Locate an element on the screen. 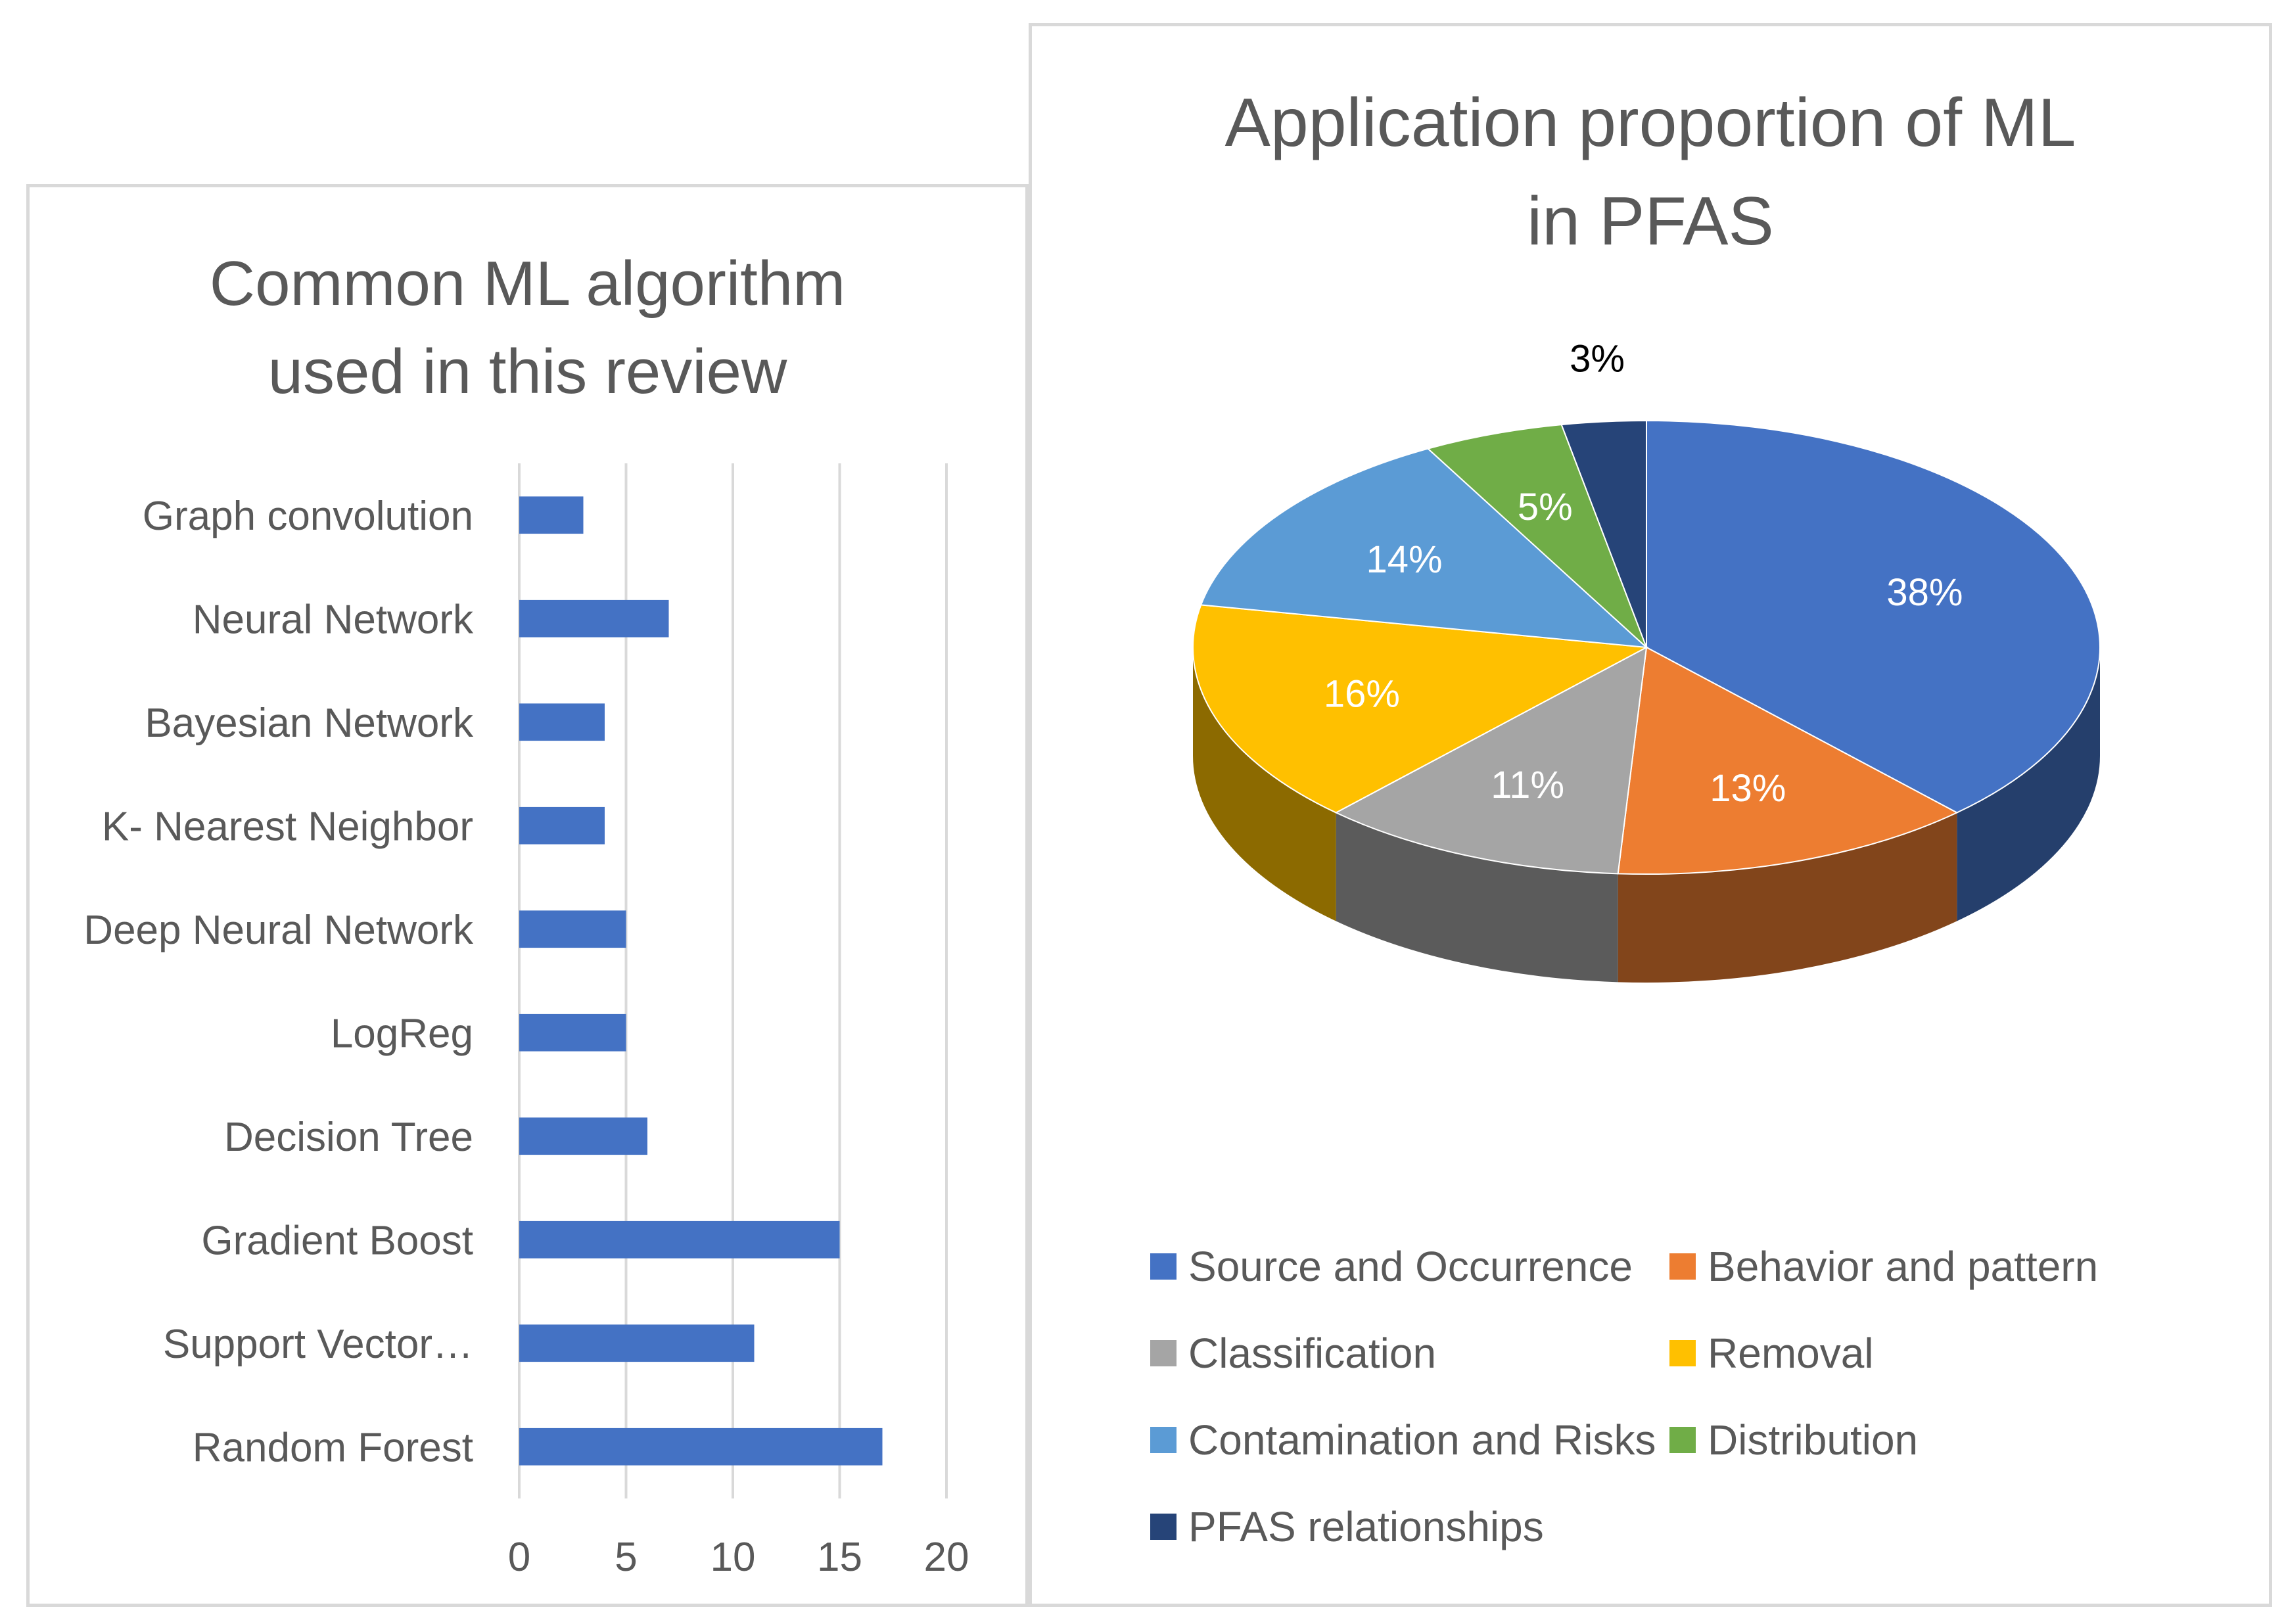 This screenshot has width=2284, height=1624. legend-item: Contamination and Risks is located at coordinates (1403, 1440).